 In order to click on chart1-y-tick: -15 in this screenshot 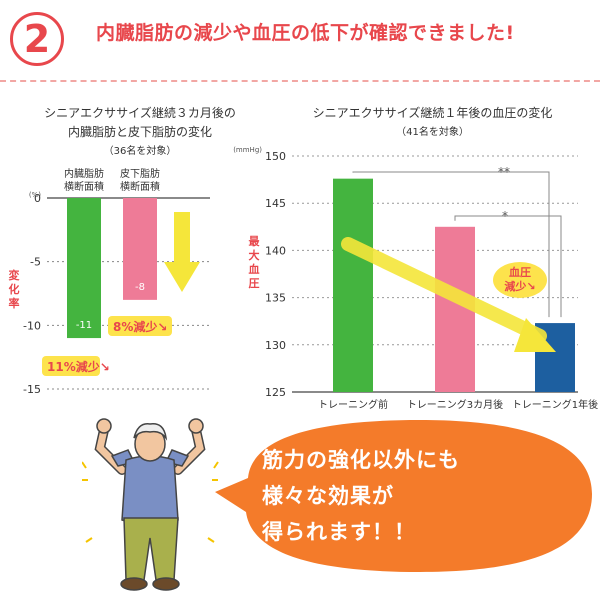, I will do `click(32, 389)`.